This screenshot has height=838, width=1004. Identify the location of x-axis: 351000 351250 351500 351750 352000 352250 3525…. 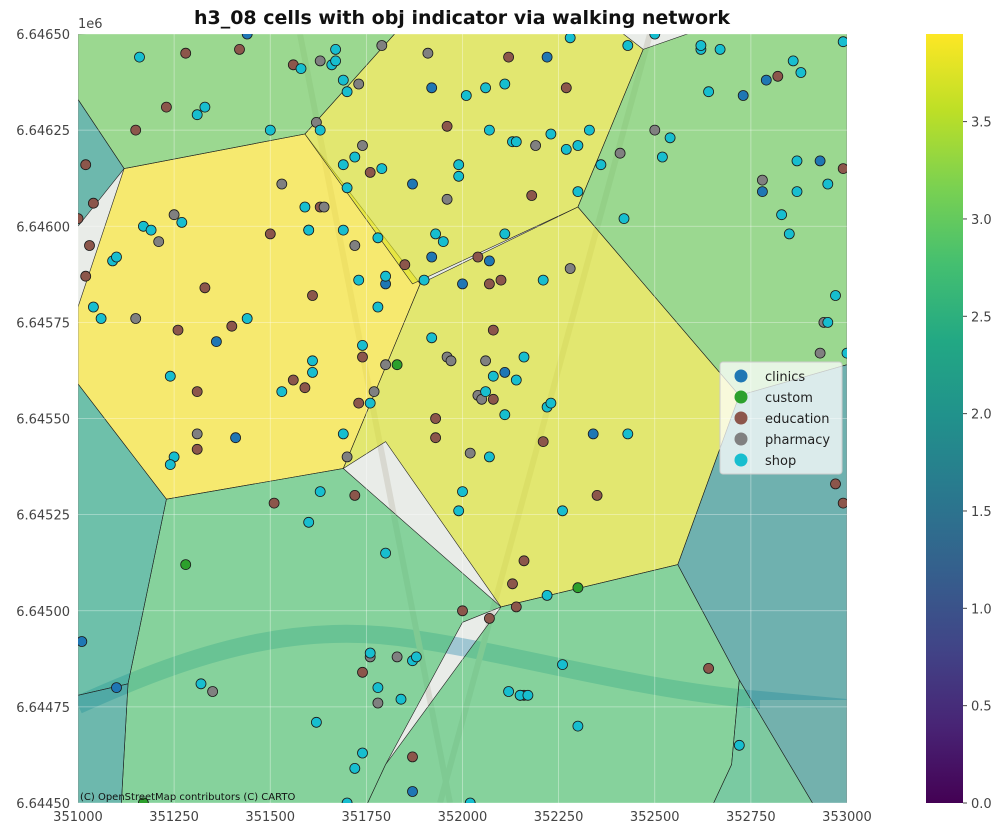
(462, 817).